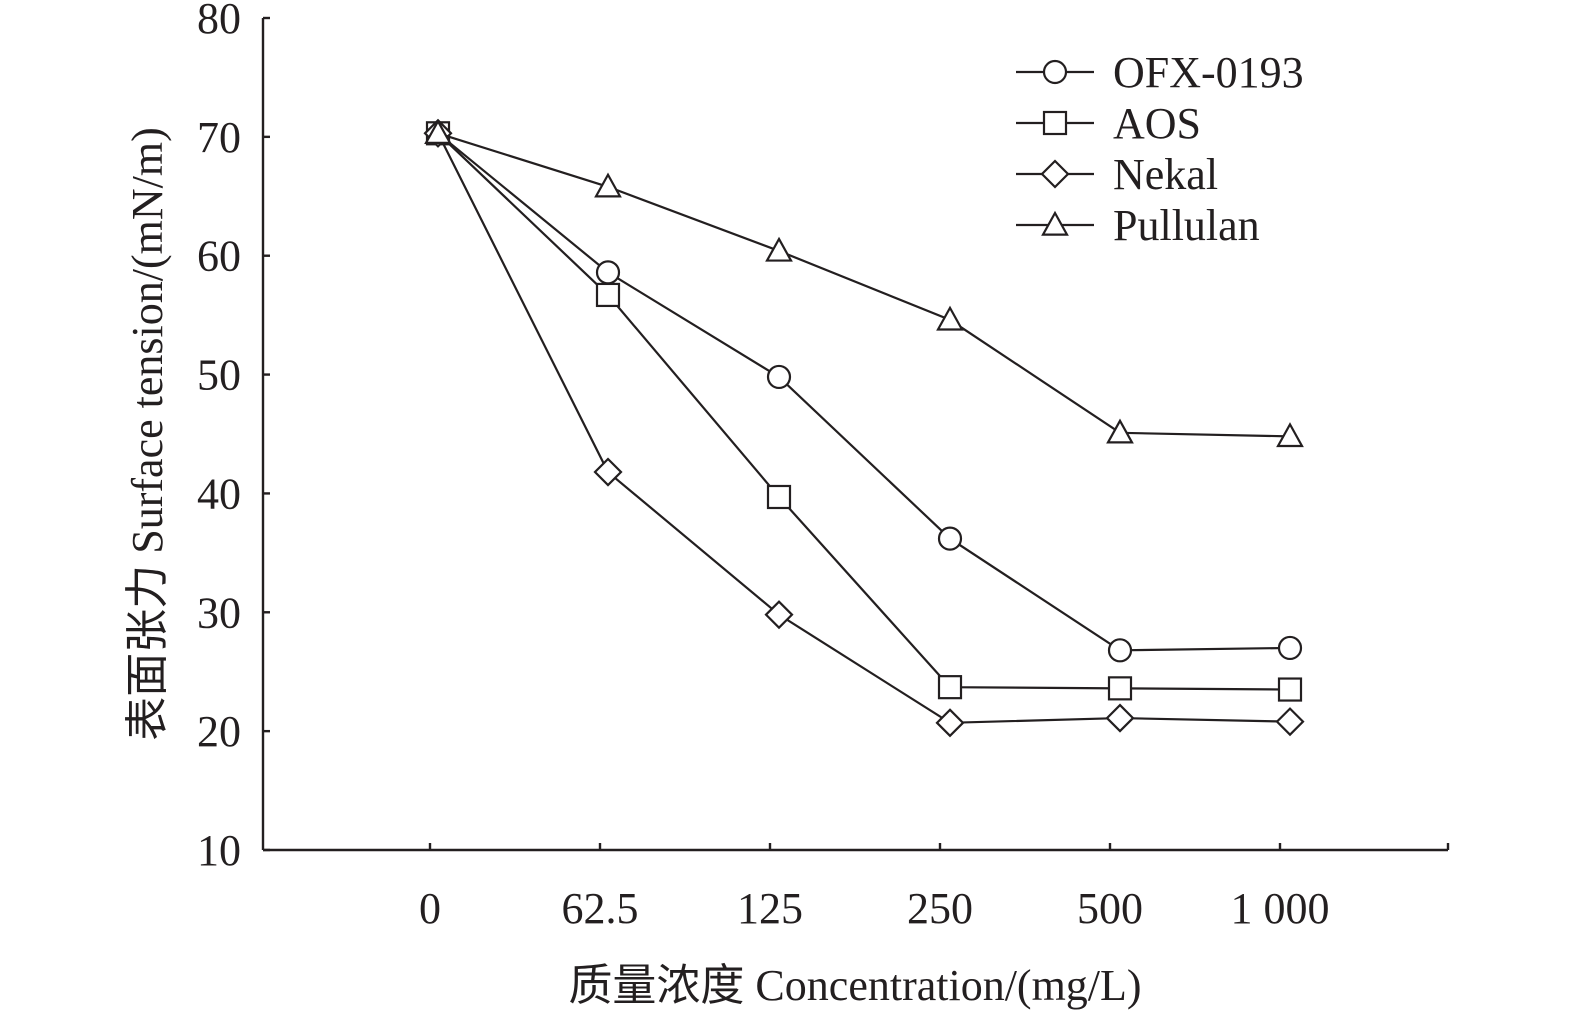 This screenshot has height=1026, width=1575. I want to click on legend-pullulan-marker, so click(1055, 223).